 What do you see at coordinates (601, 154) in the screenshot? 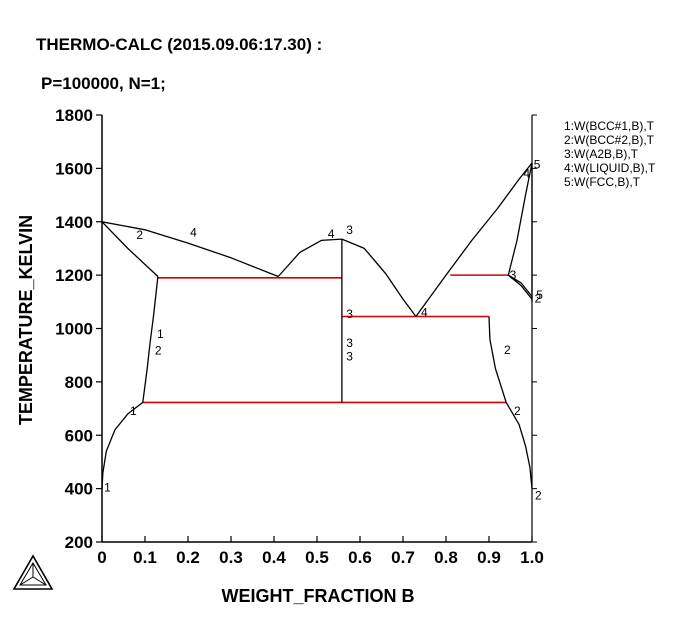
I see `legend-entry: 3:W(A2B,B),T` at bounding box center [601, 154].